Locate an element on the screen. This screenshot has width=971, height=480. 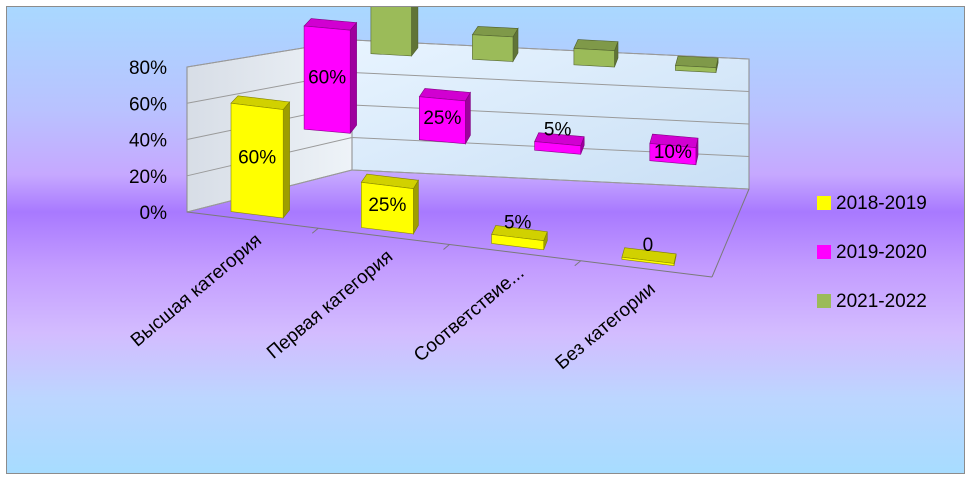
y-tick-label: 80% is located at coordinates (148, 68).